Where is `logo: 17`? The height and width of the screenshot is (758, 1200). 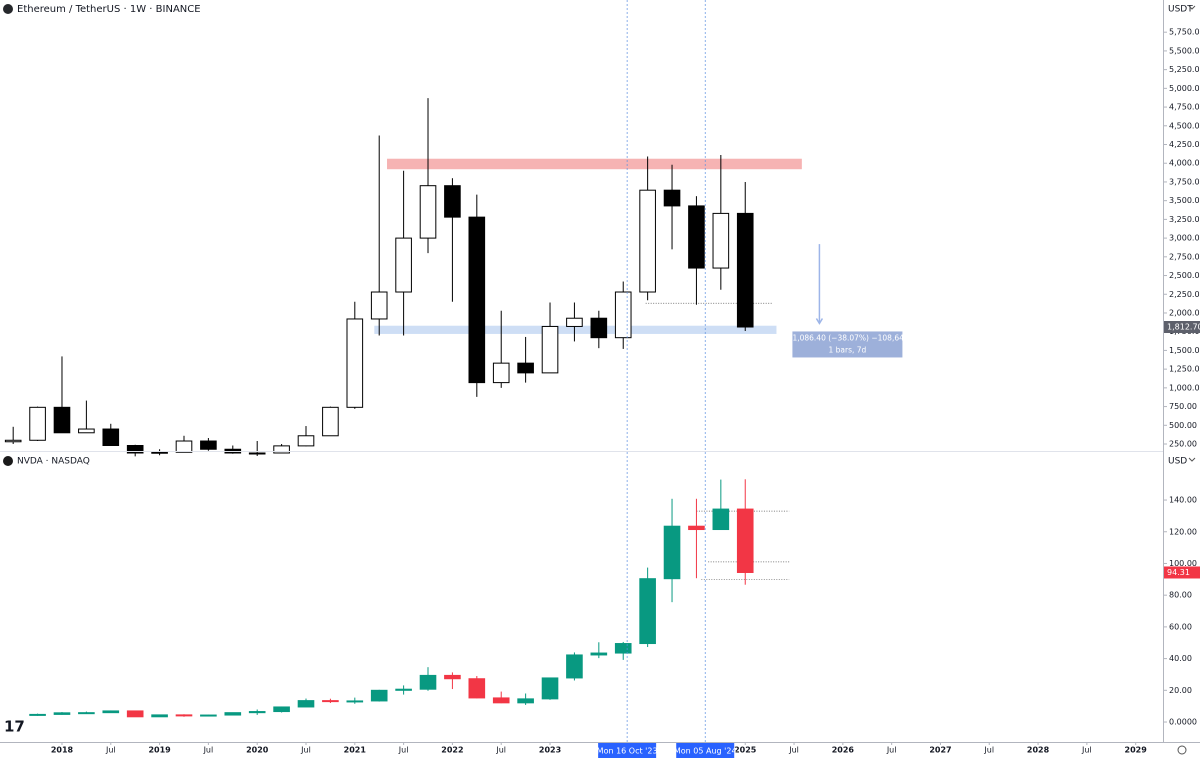 logo: 17 is located at coordinates (14, 727).